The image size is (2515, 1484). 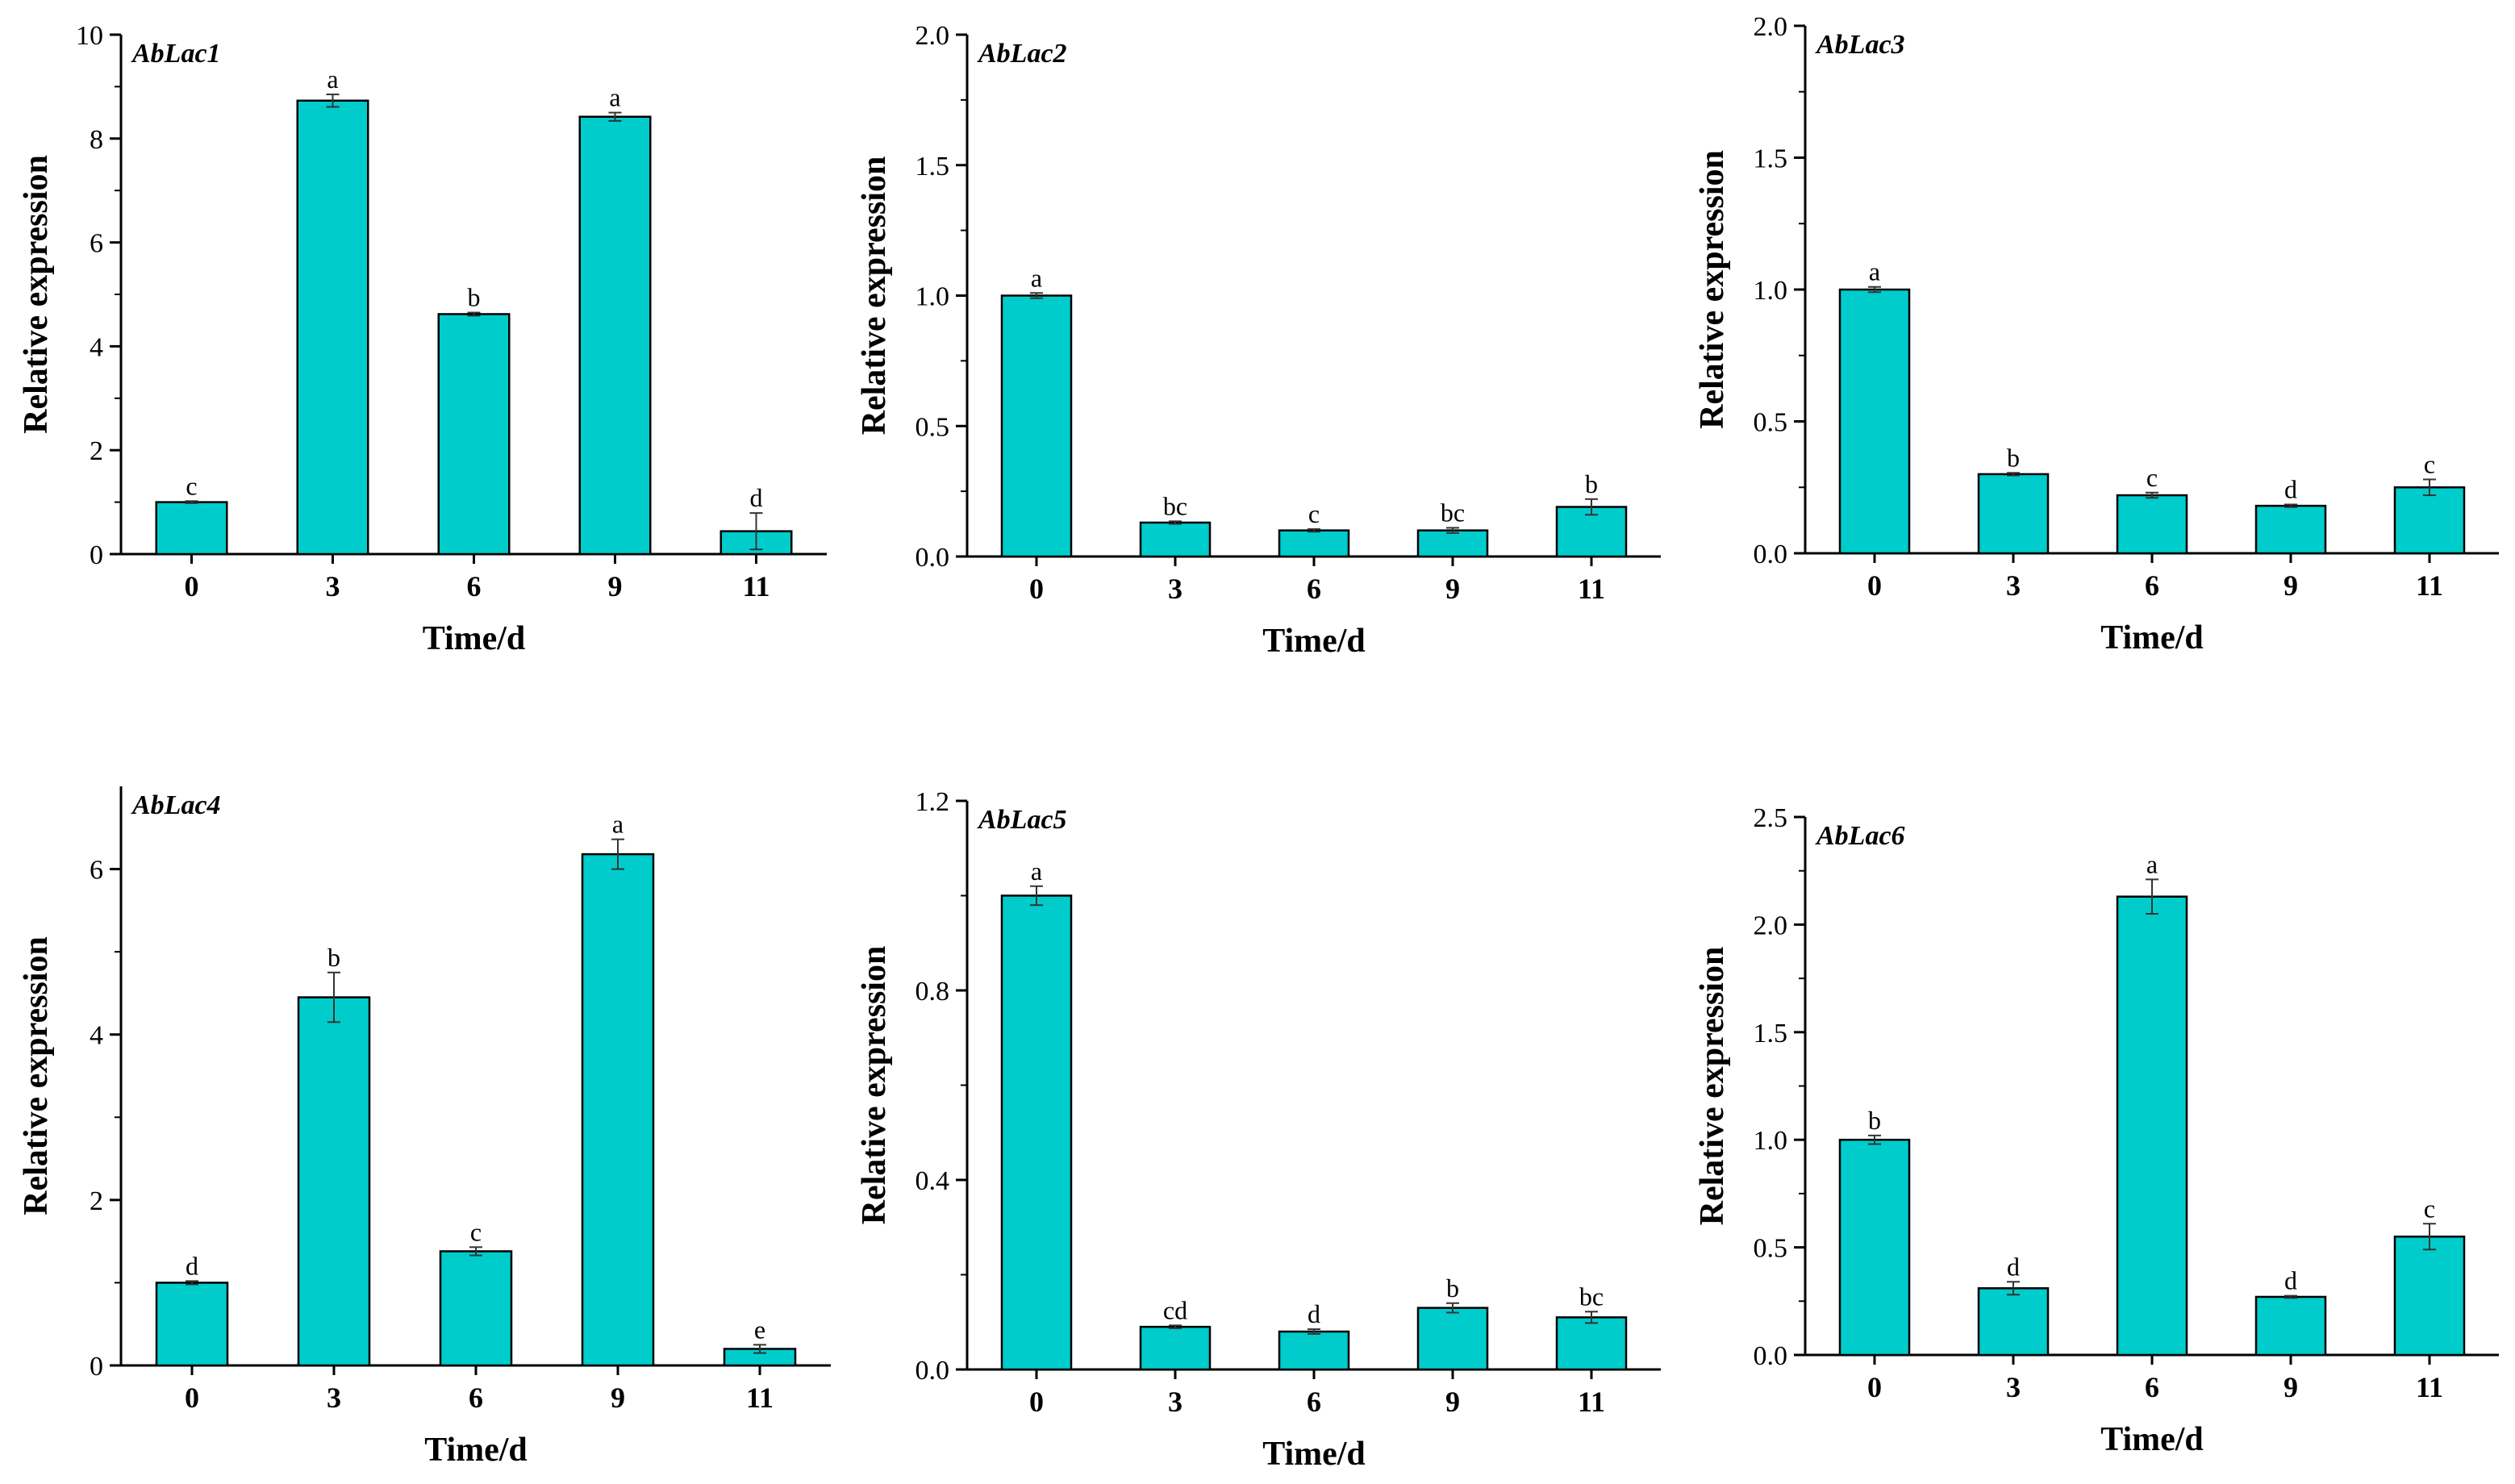 What do you see at coordinates (96, 1367) in the screenshot?
I see `y-tick-label: 0` at bounding box center [96, 1367].